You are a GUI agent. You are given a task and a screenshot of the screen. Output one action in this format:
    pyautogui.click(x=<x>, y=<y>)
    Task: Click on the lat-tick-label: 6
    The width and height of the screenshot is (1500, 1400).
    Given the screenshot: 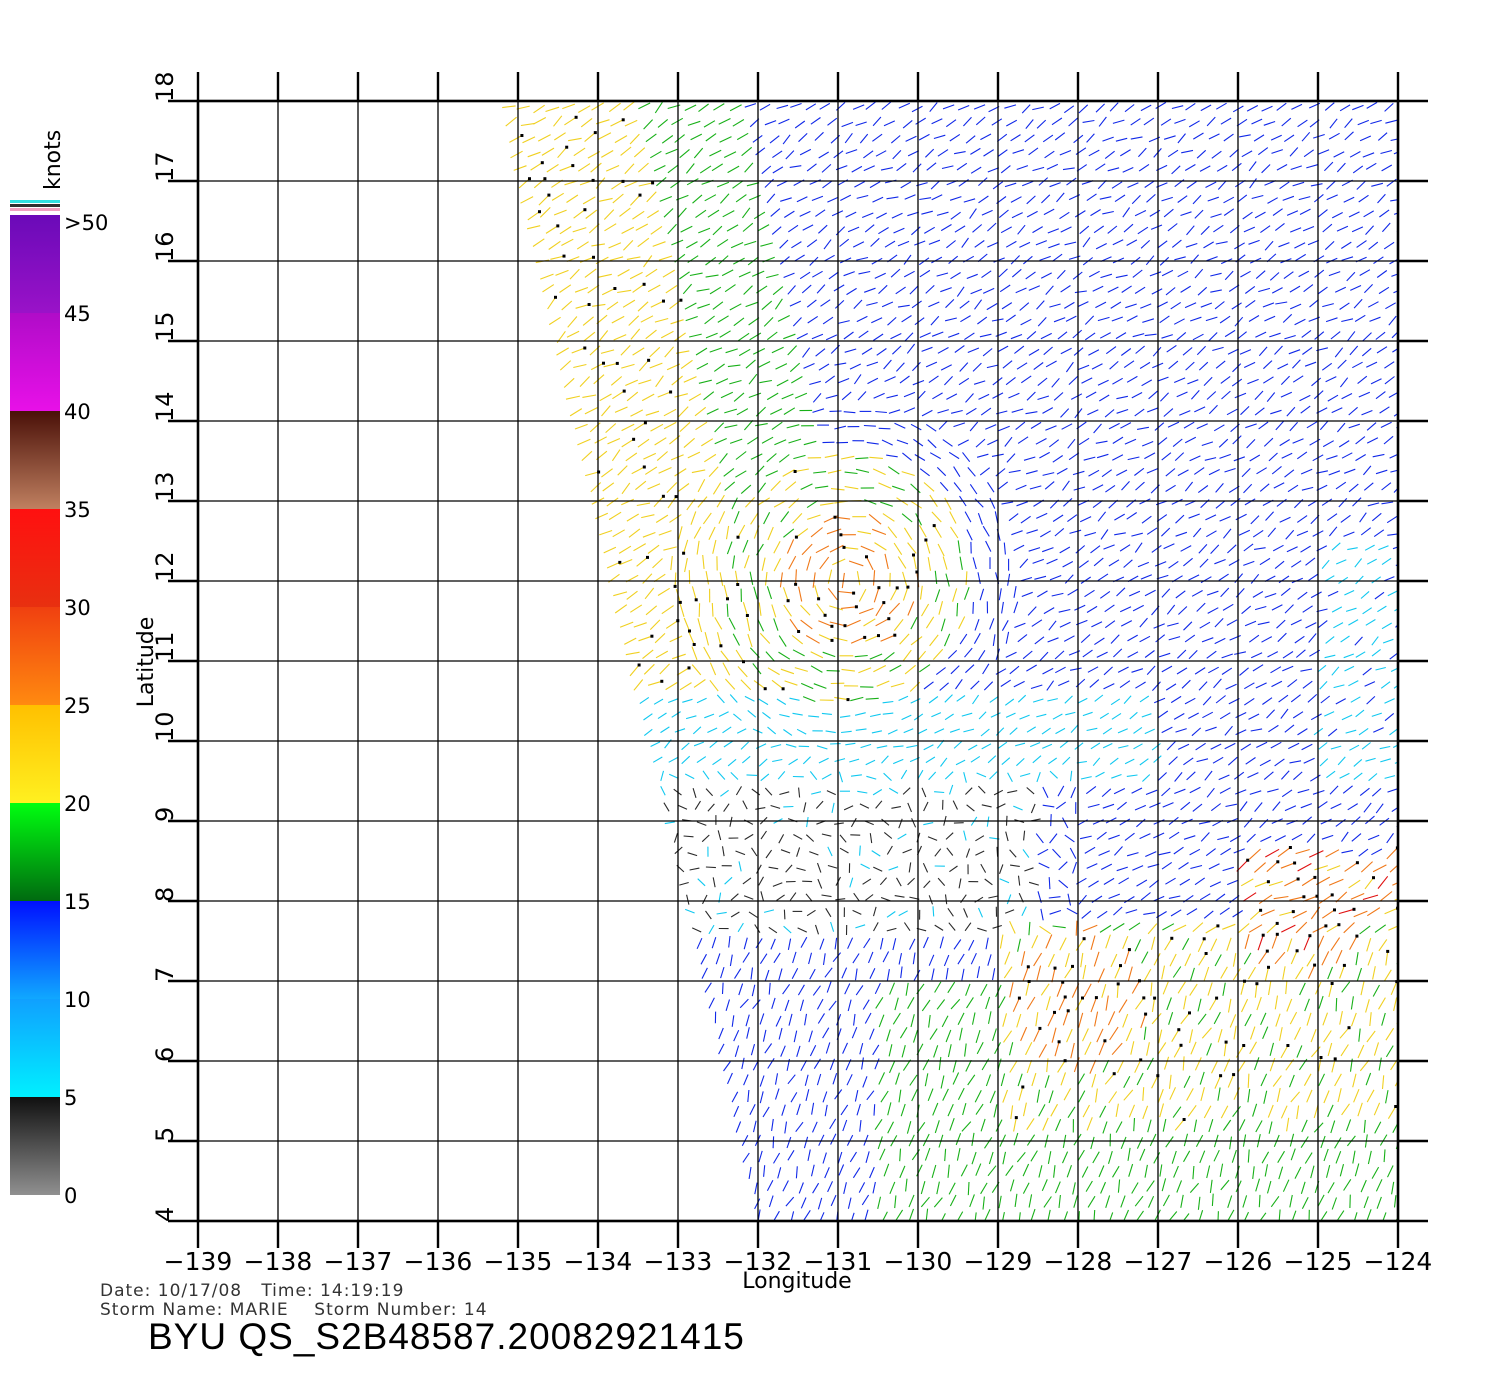 What is the action you would take?
    pyautogui.click(x=165, y=1054)
    